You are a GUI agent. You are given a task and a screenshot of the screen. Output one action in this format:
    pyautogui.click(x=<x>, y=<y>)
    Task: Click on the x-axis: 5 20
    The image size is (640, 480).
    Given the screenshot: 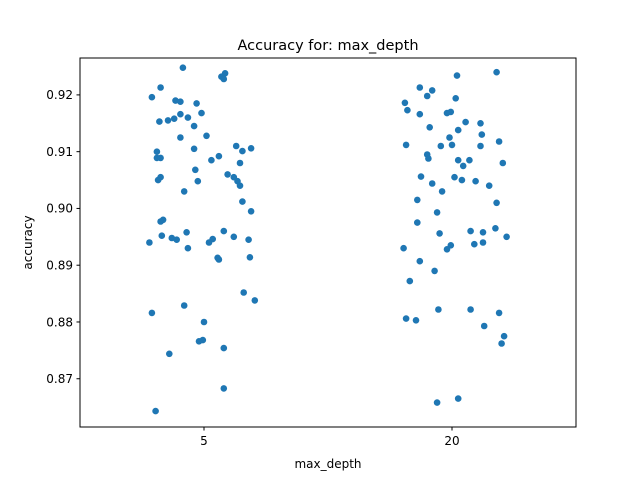 What is the action you would take?
    pyautogui.click(x=330, y=437)
    